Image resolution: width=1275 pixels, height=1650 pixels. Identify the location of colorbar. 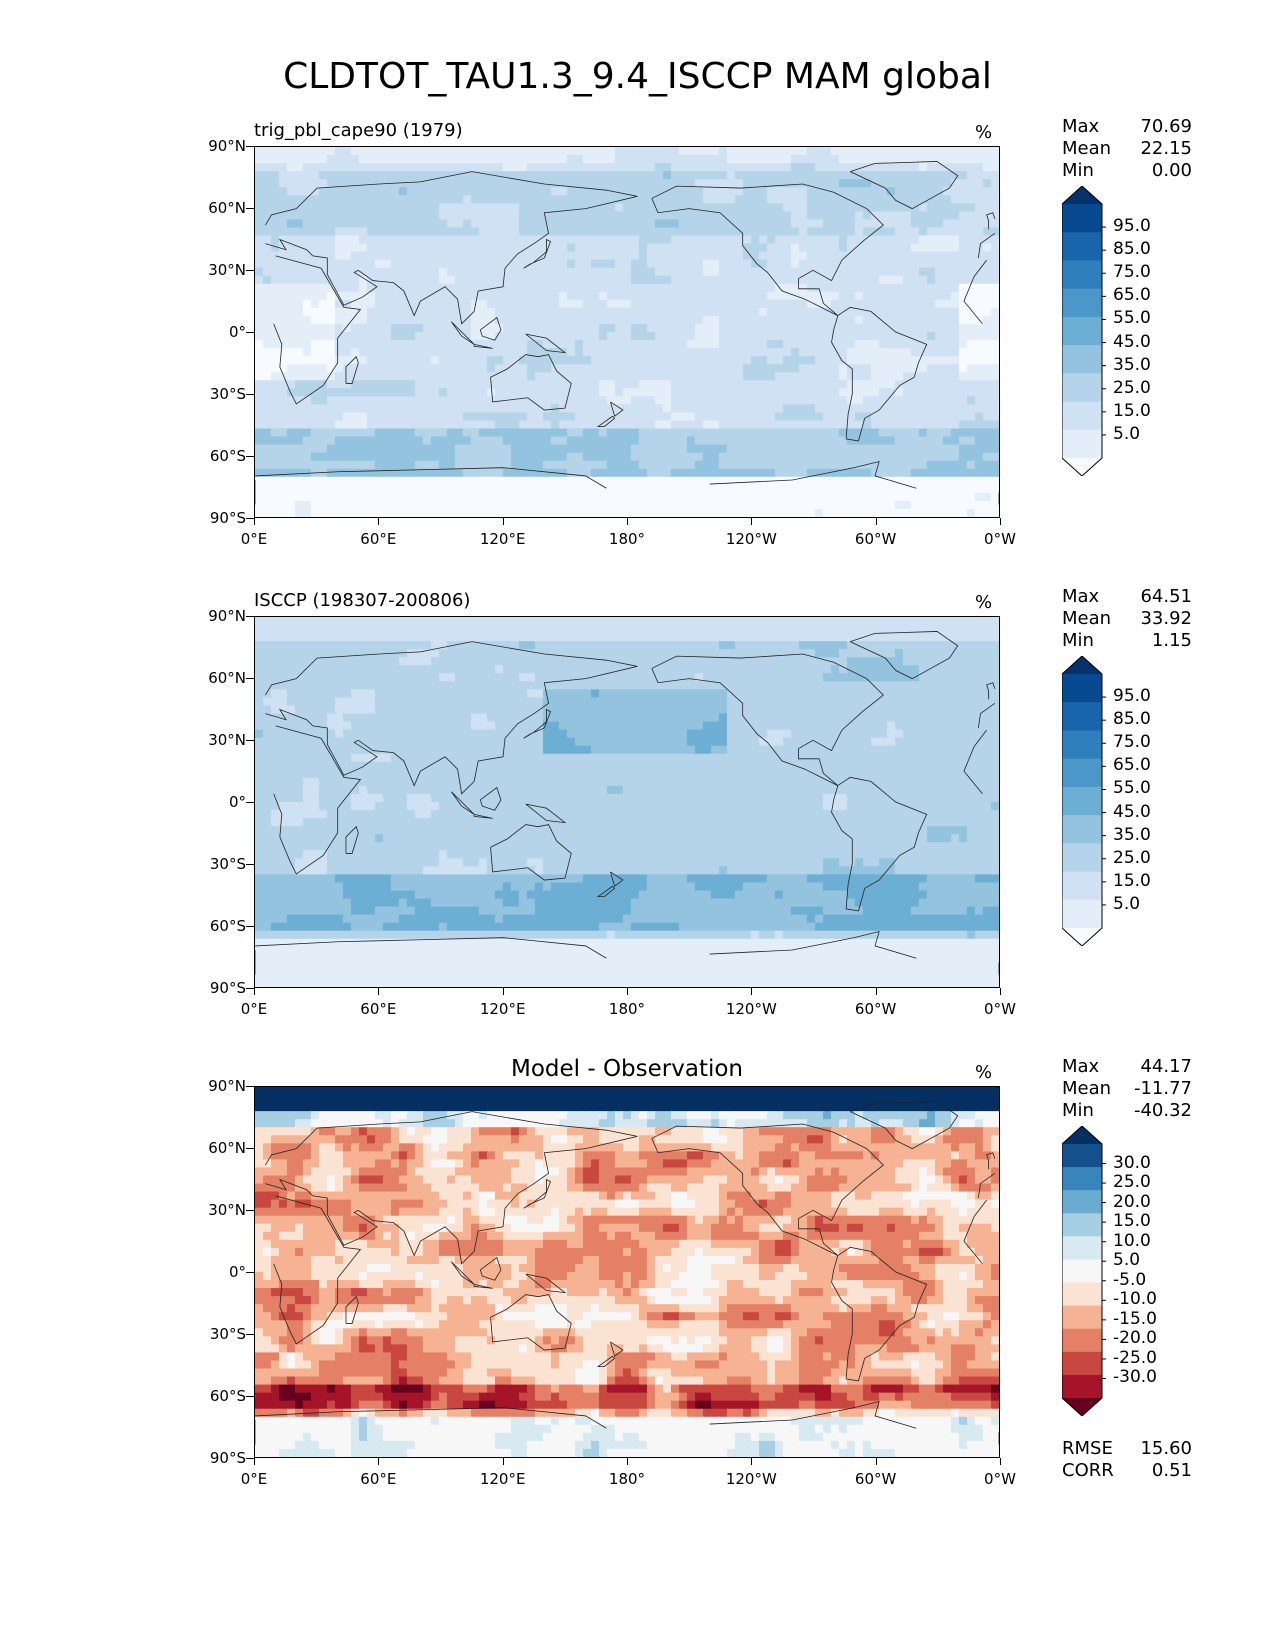
(1084, 331).